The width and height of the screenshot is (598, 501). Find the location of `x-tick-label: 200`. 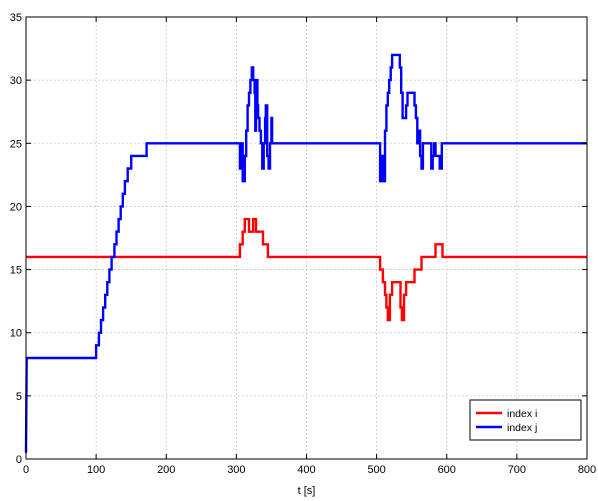

x-tick-label: 200 is located at coordinates (166, 470).